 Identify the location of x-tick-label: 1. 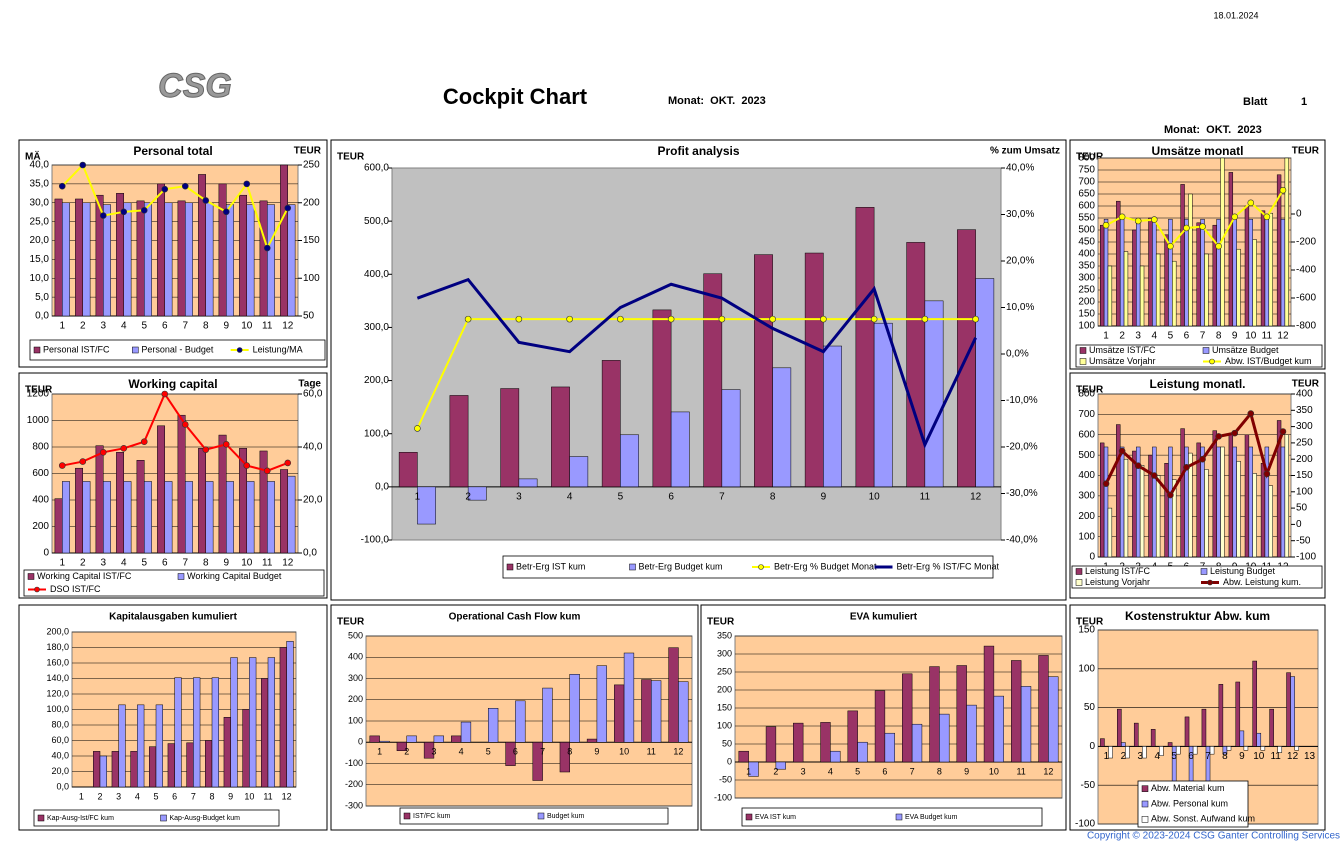
(62, 326).